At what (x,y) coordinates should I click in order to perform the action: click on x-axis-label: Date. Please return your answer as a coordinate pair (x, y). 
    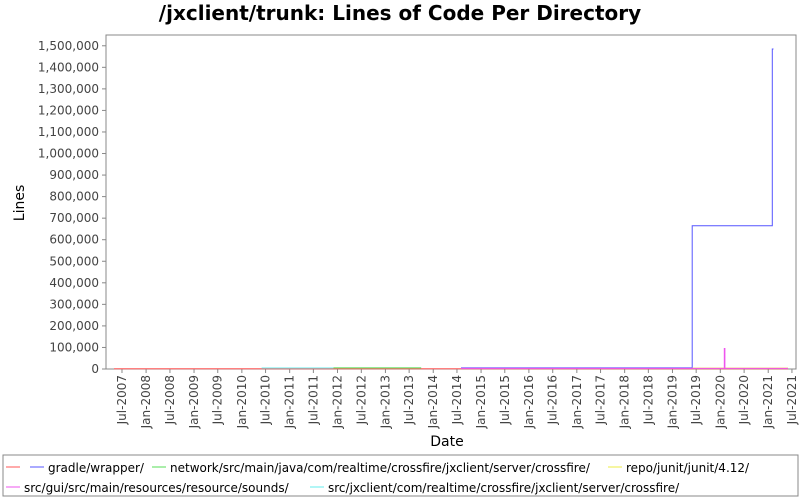
    Looking at the image, I should click on (446, 442).